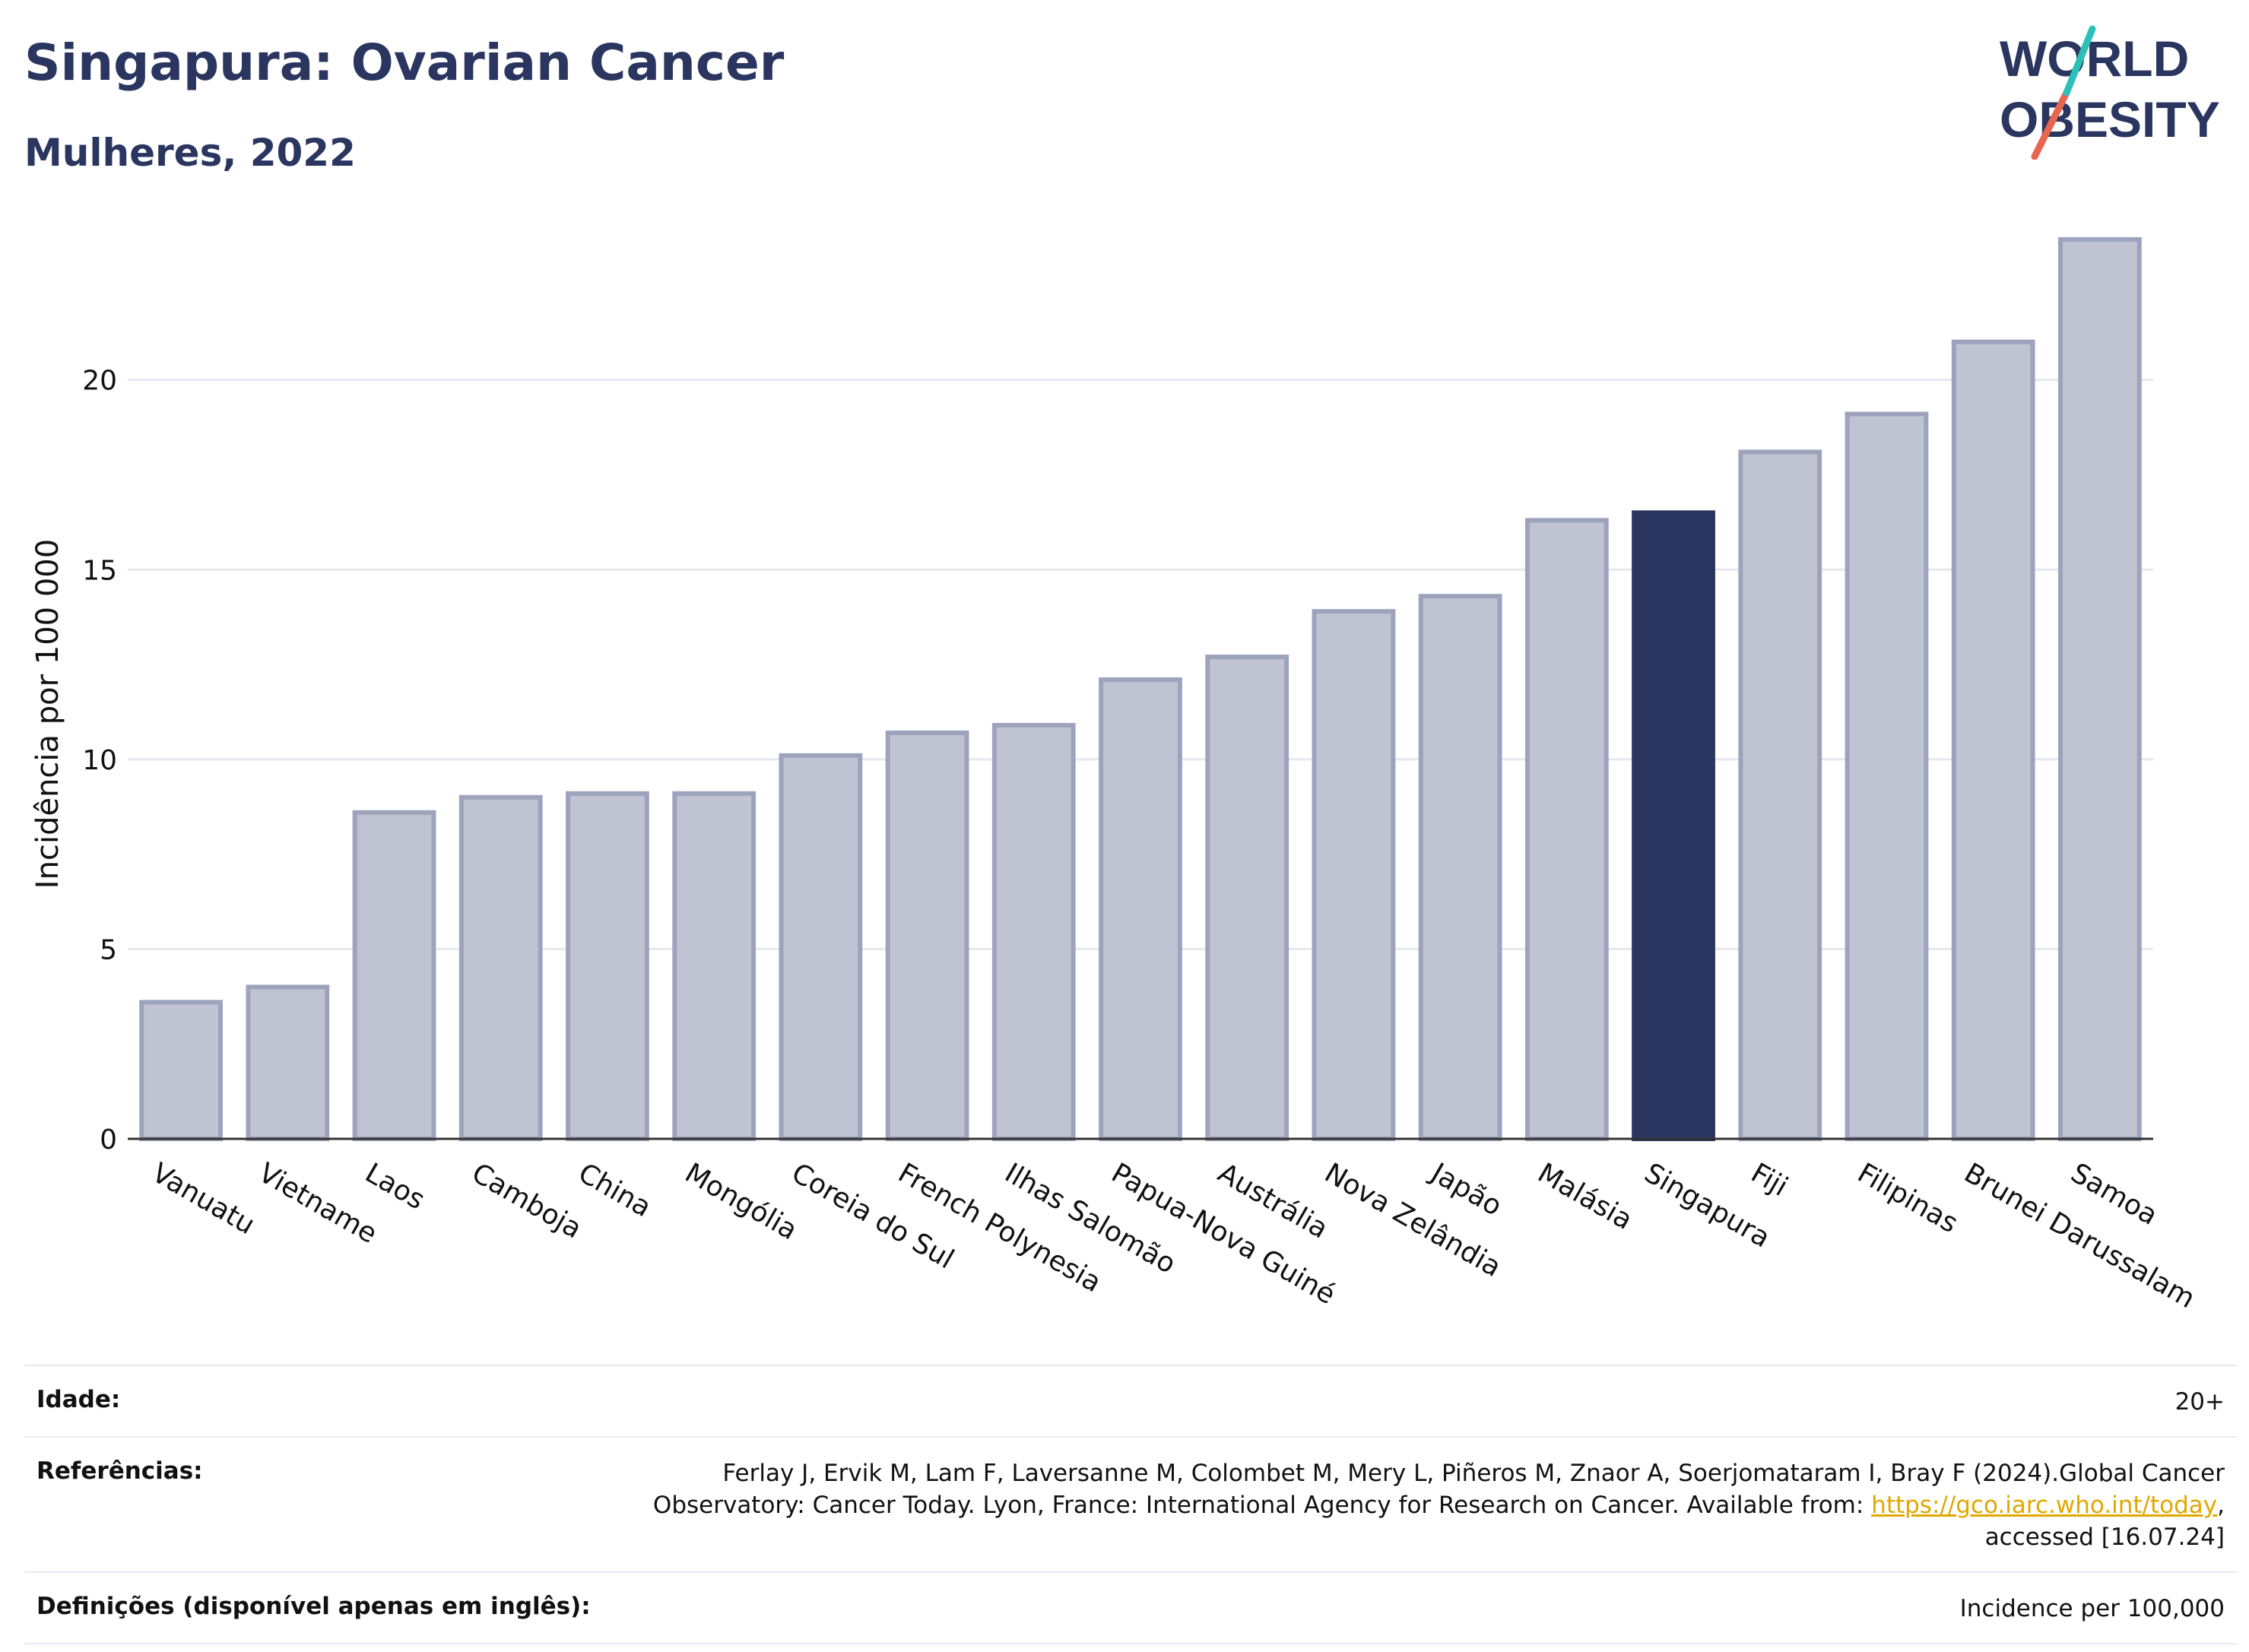 This screenshot has height=1652, width=2249. What do you see at coordinates (108, 950) in the screenshot?
I see `y-tick-label: 5` at bounding box center [108, 950].